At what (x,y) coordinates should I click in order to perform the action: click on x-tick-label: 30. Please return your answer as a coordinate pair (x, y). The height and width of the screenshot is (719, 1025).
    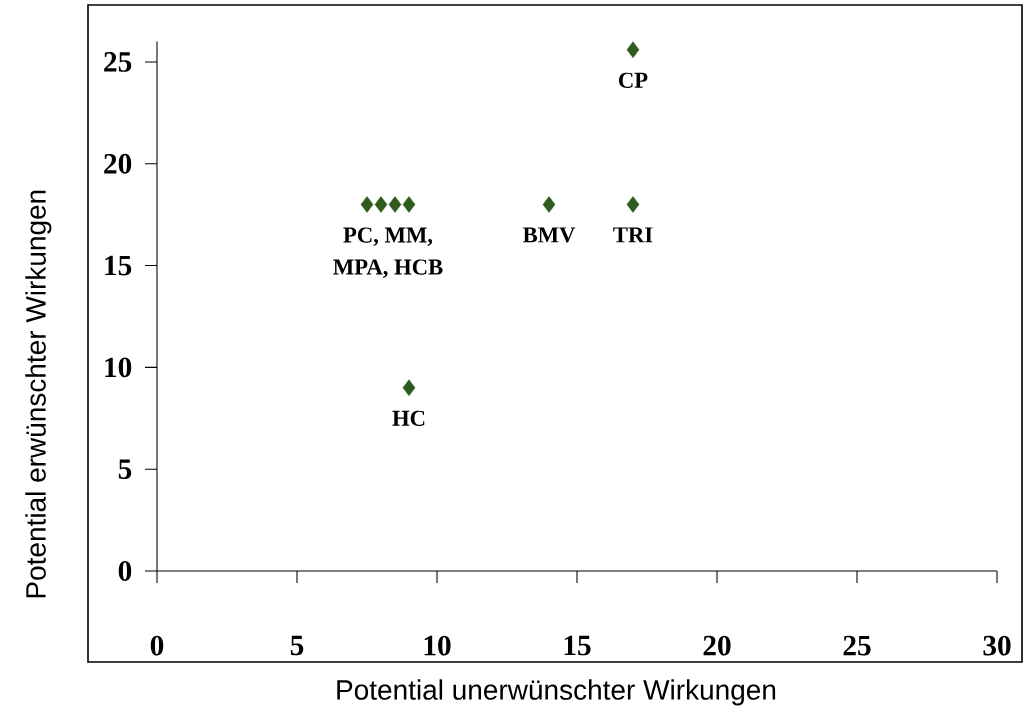
    Looking at the image, I should click on (997, 645).